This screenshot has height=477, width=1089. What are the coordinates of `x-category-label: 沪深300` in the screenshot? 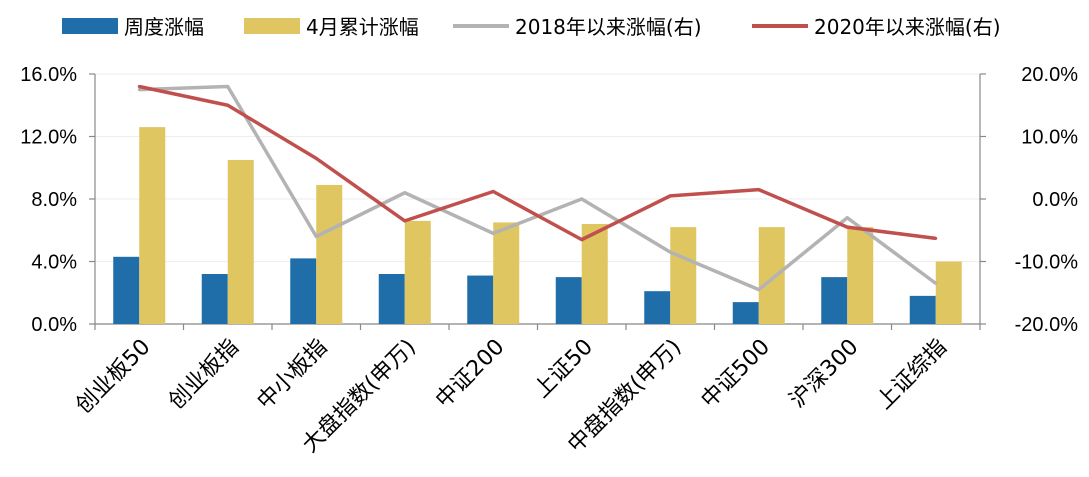 It's located at (824, 374).